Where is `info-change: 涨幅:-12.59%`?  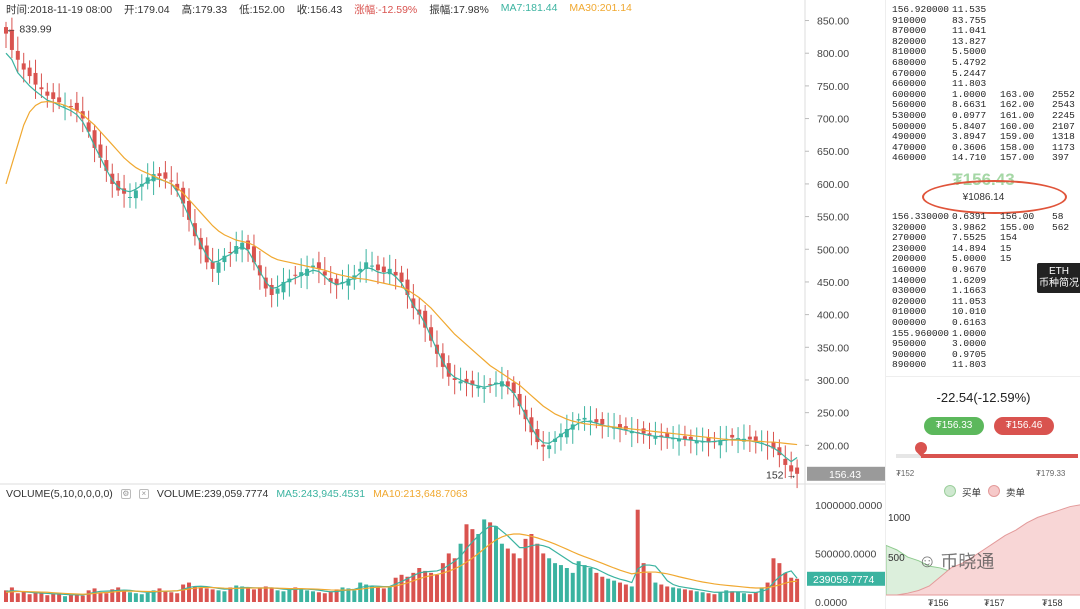 info-change: 涨幅:-12.59% is located at coordinates (386, 10).